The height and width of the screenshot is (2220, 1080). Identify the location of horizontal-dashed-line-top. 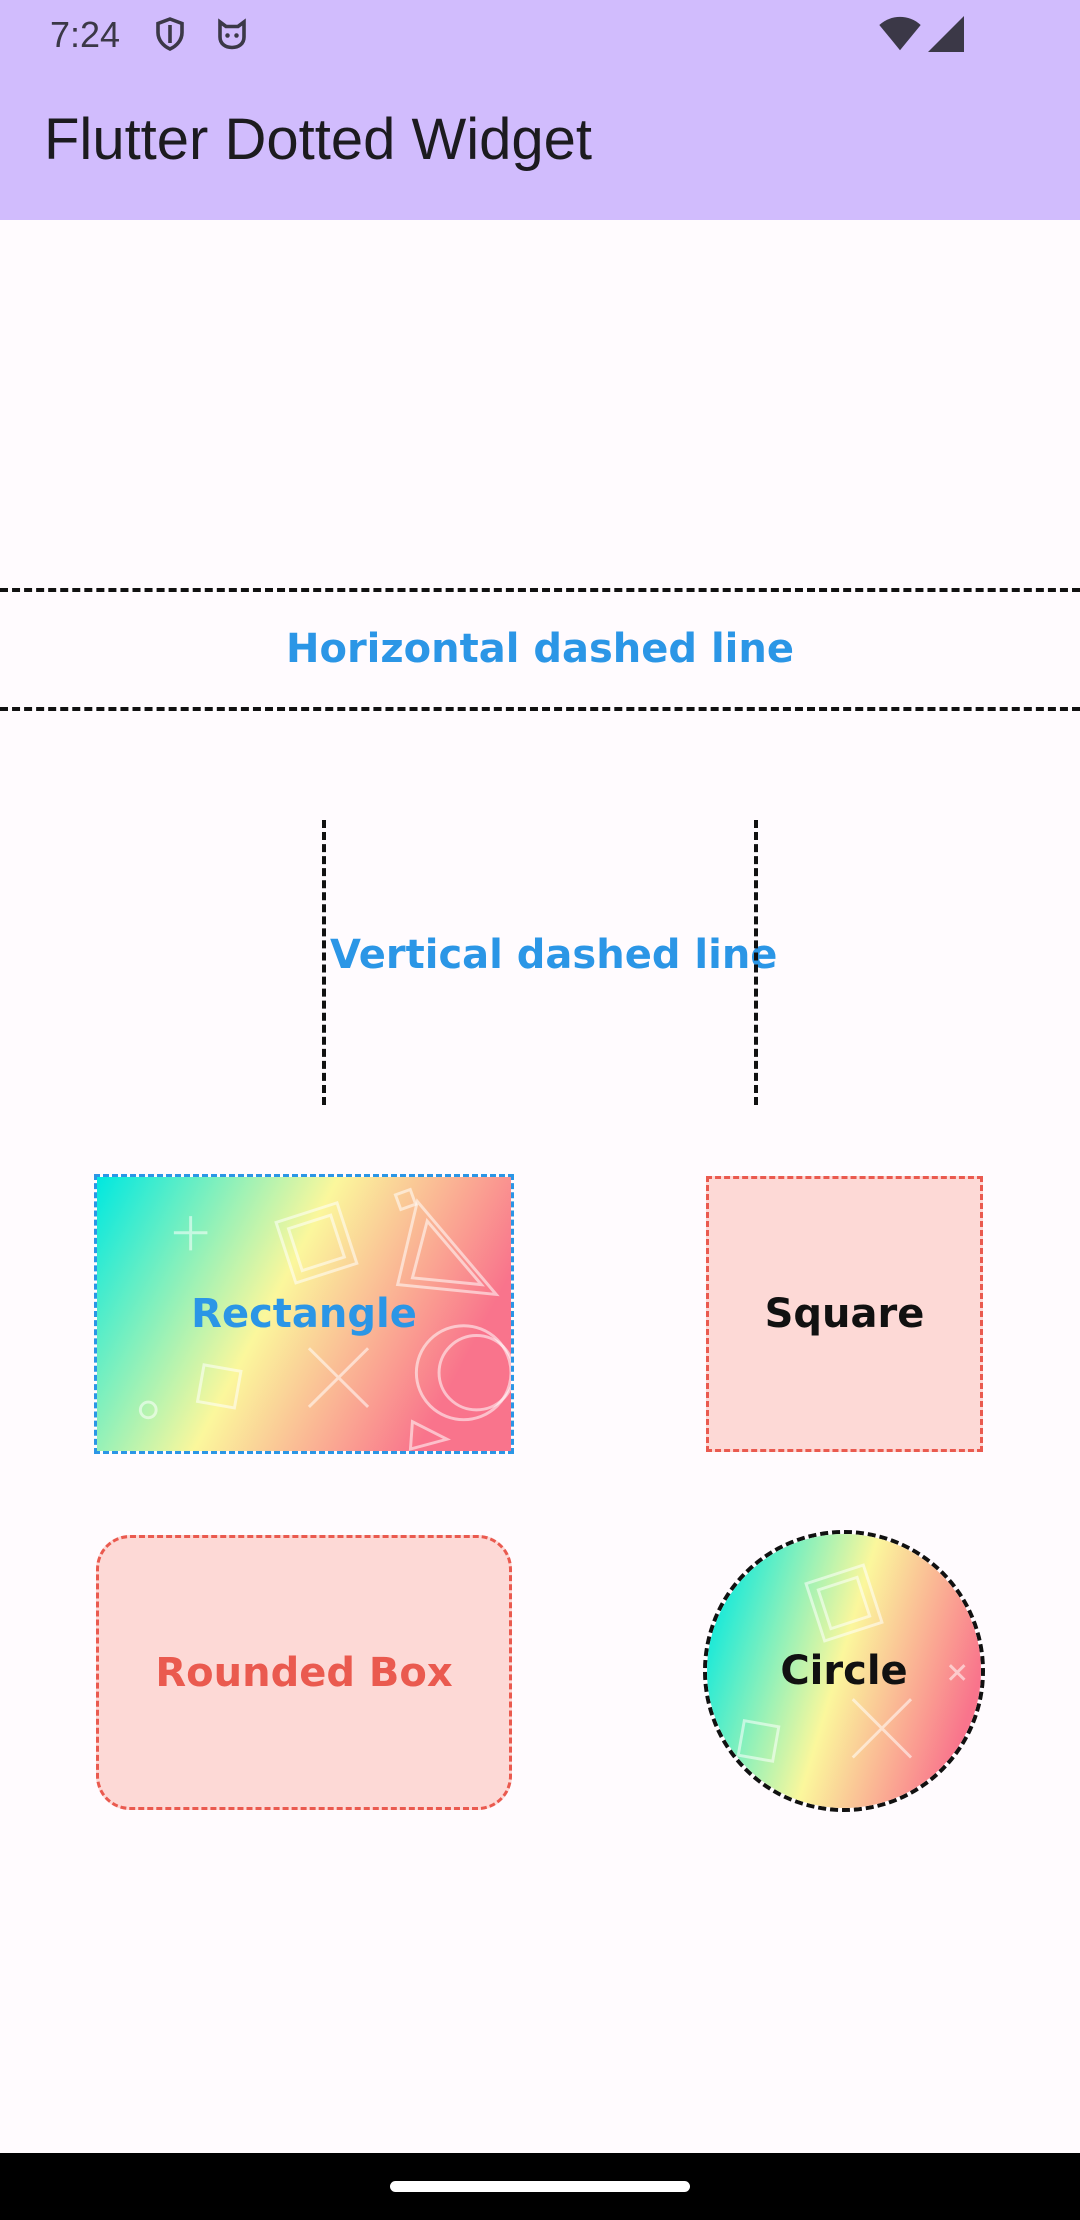
(540, 590).